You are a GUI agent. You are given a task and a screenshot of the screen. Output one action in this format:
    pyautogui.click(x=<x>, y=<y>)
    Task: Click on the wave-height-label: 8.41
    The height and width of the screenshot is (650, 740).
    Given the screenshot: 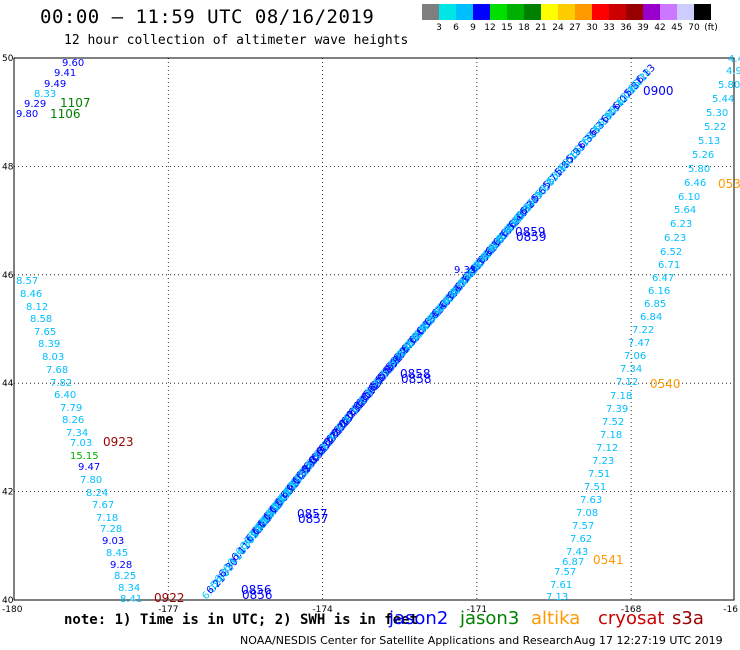 What is the action you would take?
    pyautogui.click(x=131, y=599)
    